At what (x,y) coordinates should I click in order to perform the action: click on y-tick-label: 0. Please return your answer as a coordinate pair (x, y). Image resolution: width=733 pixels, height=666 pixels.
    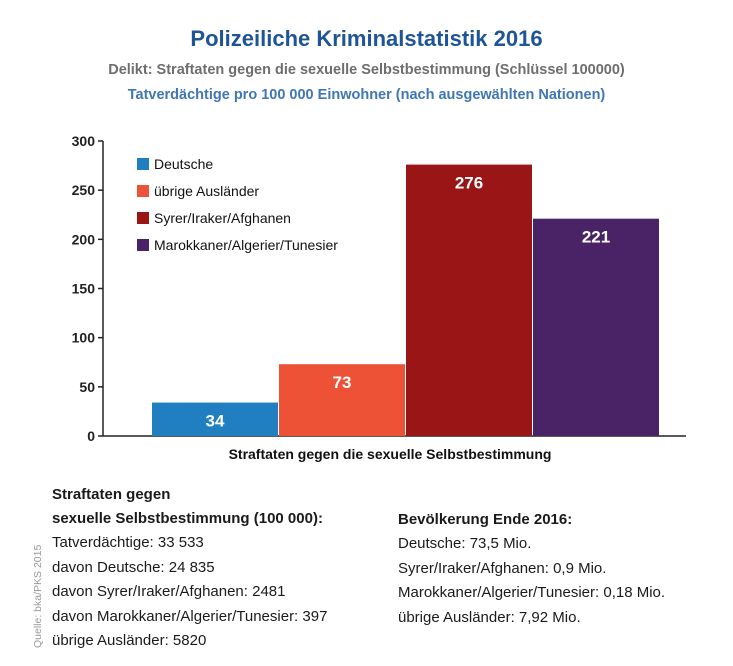
    Looking at the image, I should click on (91, 436).